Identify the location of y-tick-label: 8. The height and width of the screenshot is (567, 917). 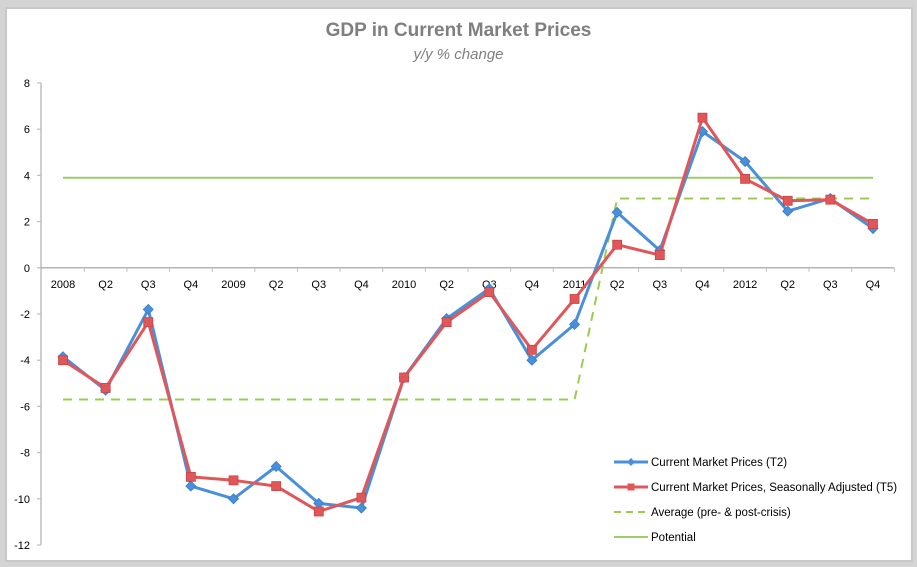
(27, 84).